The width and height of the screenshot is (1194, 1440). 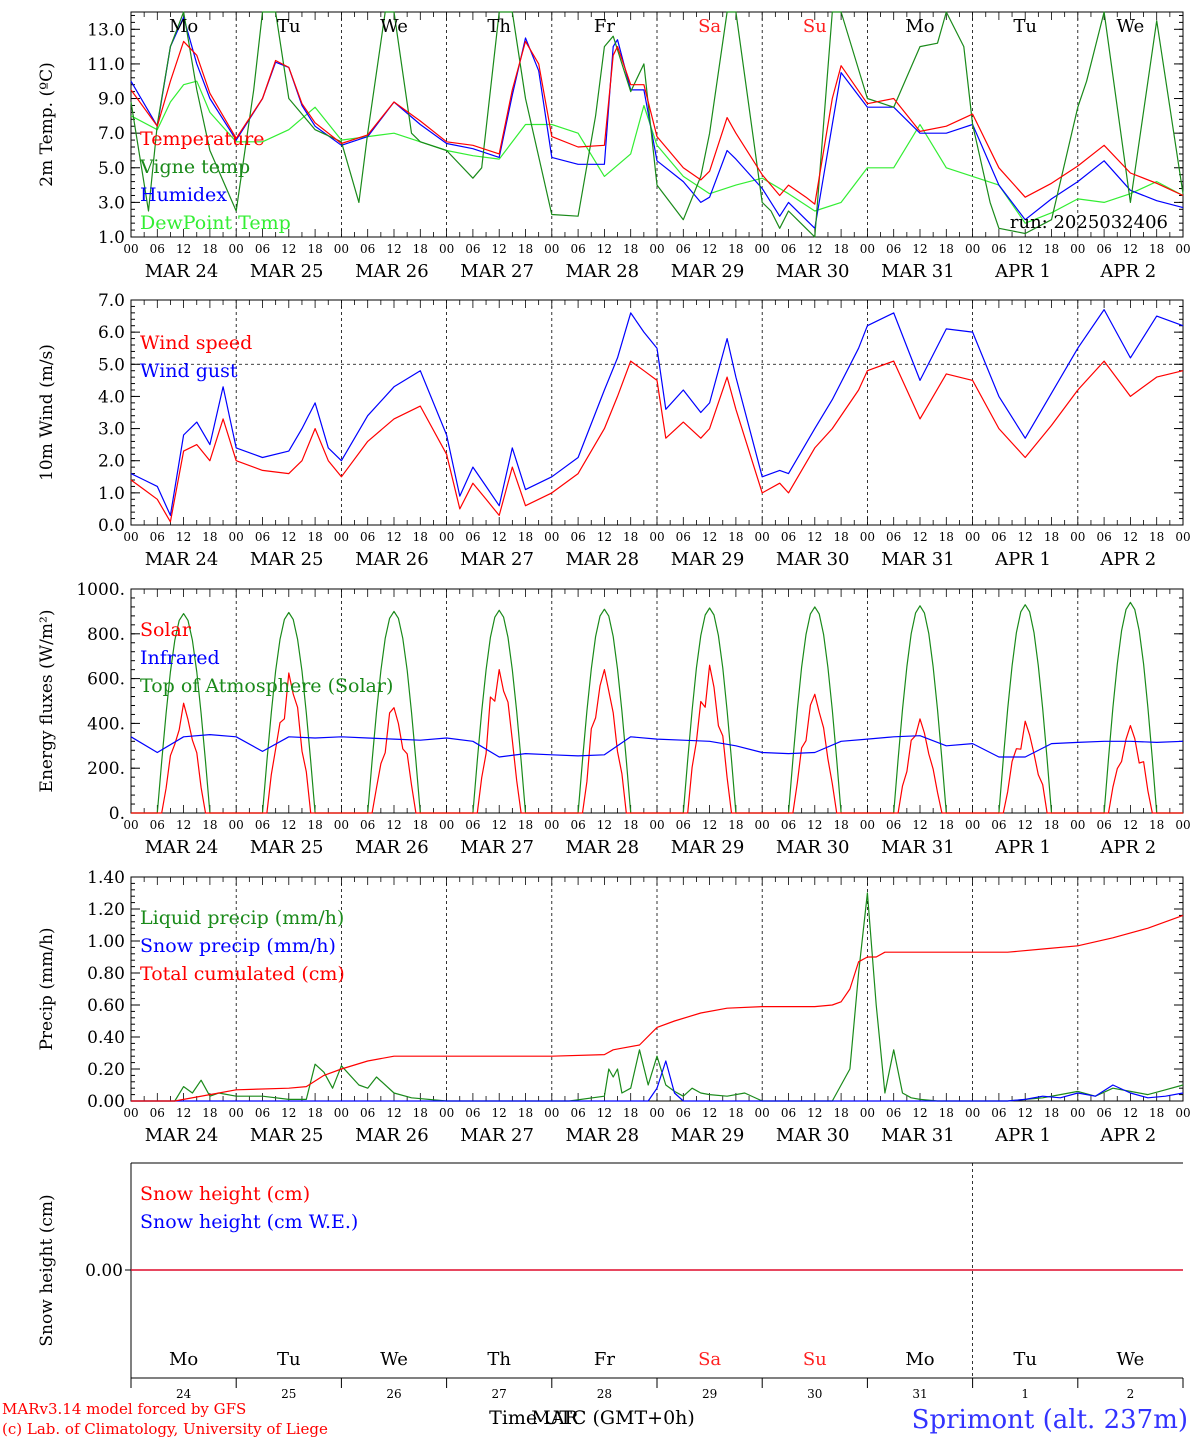 What do you see at coordinates (106, 1070) in the screenshot?
I see `y-tick-label: 0.20` at bounding box center [106, 1070].